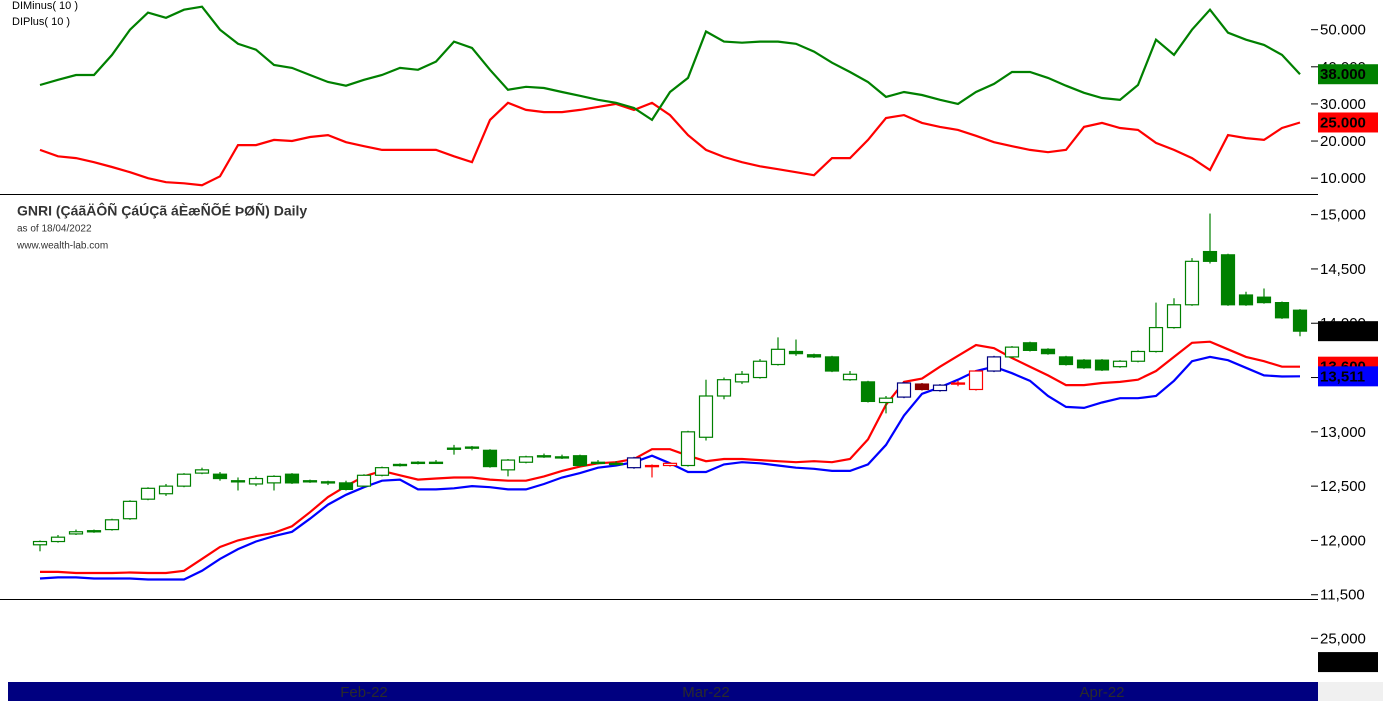  Describe the element at coordinates (62, 246) in the screenshot. I see `source: www.wealth-lab.com` at that location.